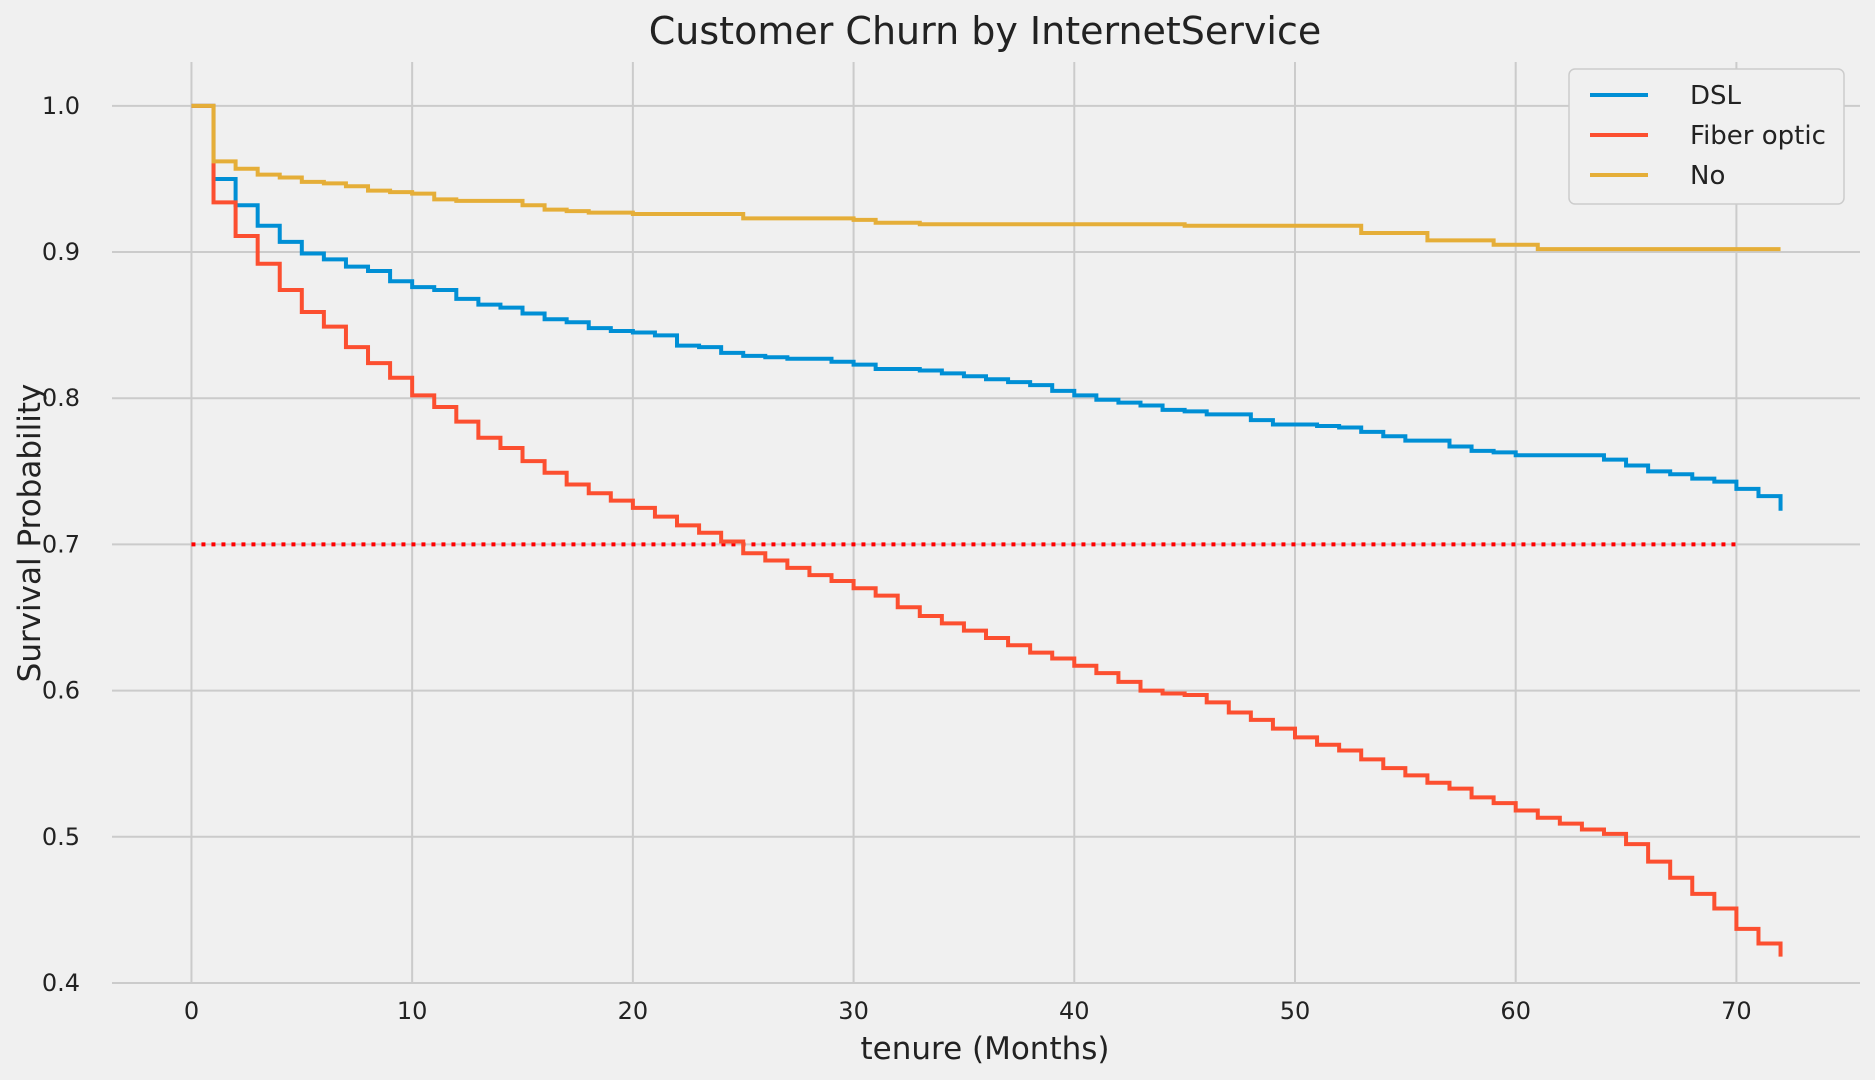 The image size is (1875, 1080). What do you see at coordinates (30, 533) in the screenshot?
I see `y-axis-label: Survival Probability` at bounding box center [30, 533].